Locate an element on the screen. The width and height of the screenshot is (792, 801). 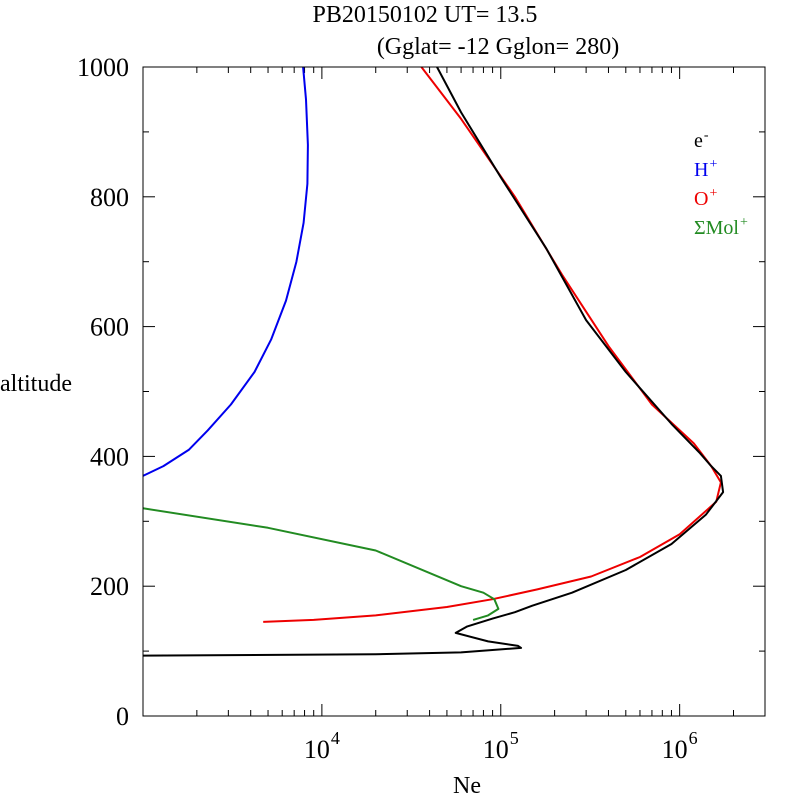
y-tick-label: 400 is located at coordinates (109, 456).